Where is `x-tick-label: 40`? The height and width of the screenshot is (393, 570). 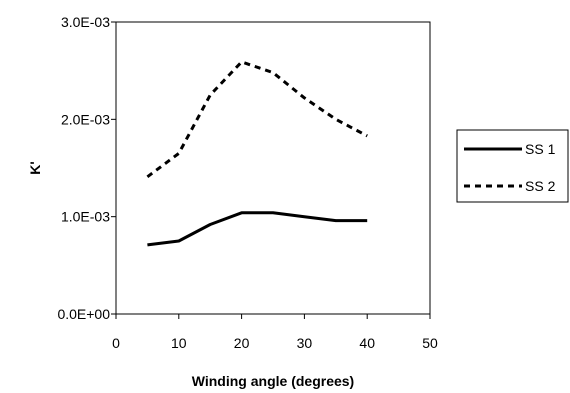 x-tick-label: 40 is located at coordinates (367, 343).